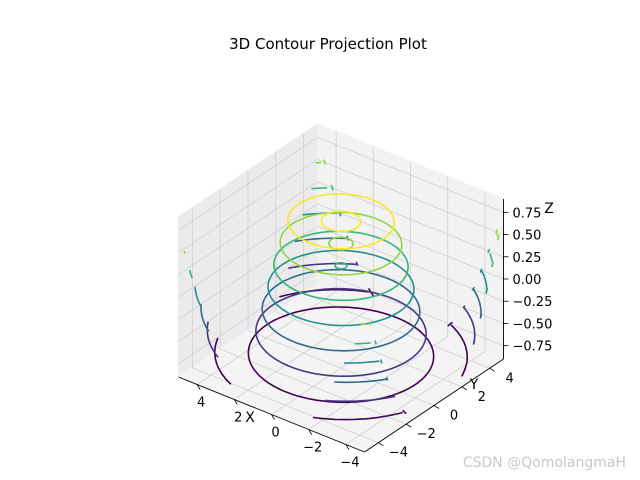  What do you see at coordinates (250, 418) in the screenshot?
I see `x-axis-label: X` at bounding box center [250, 418].